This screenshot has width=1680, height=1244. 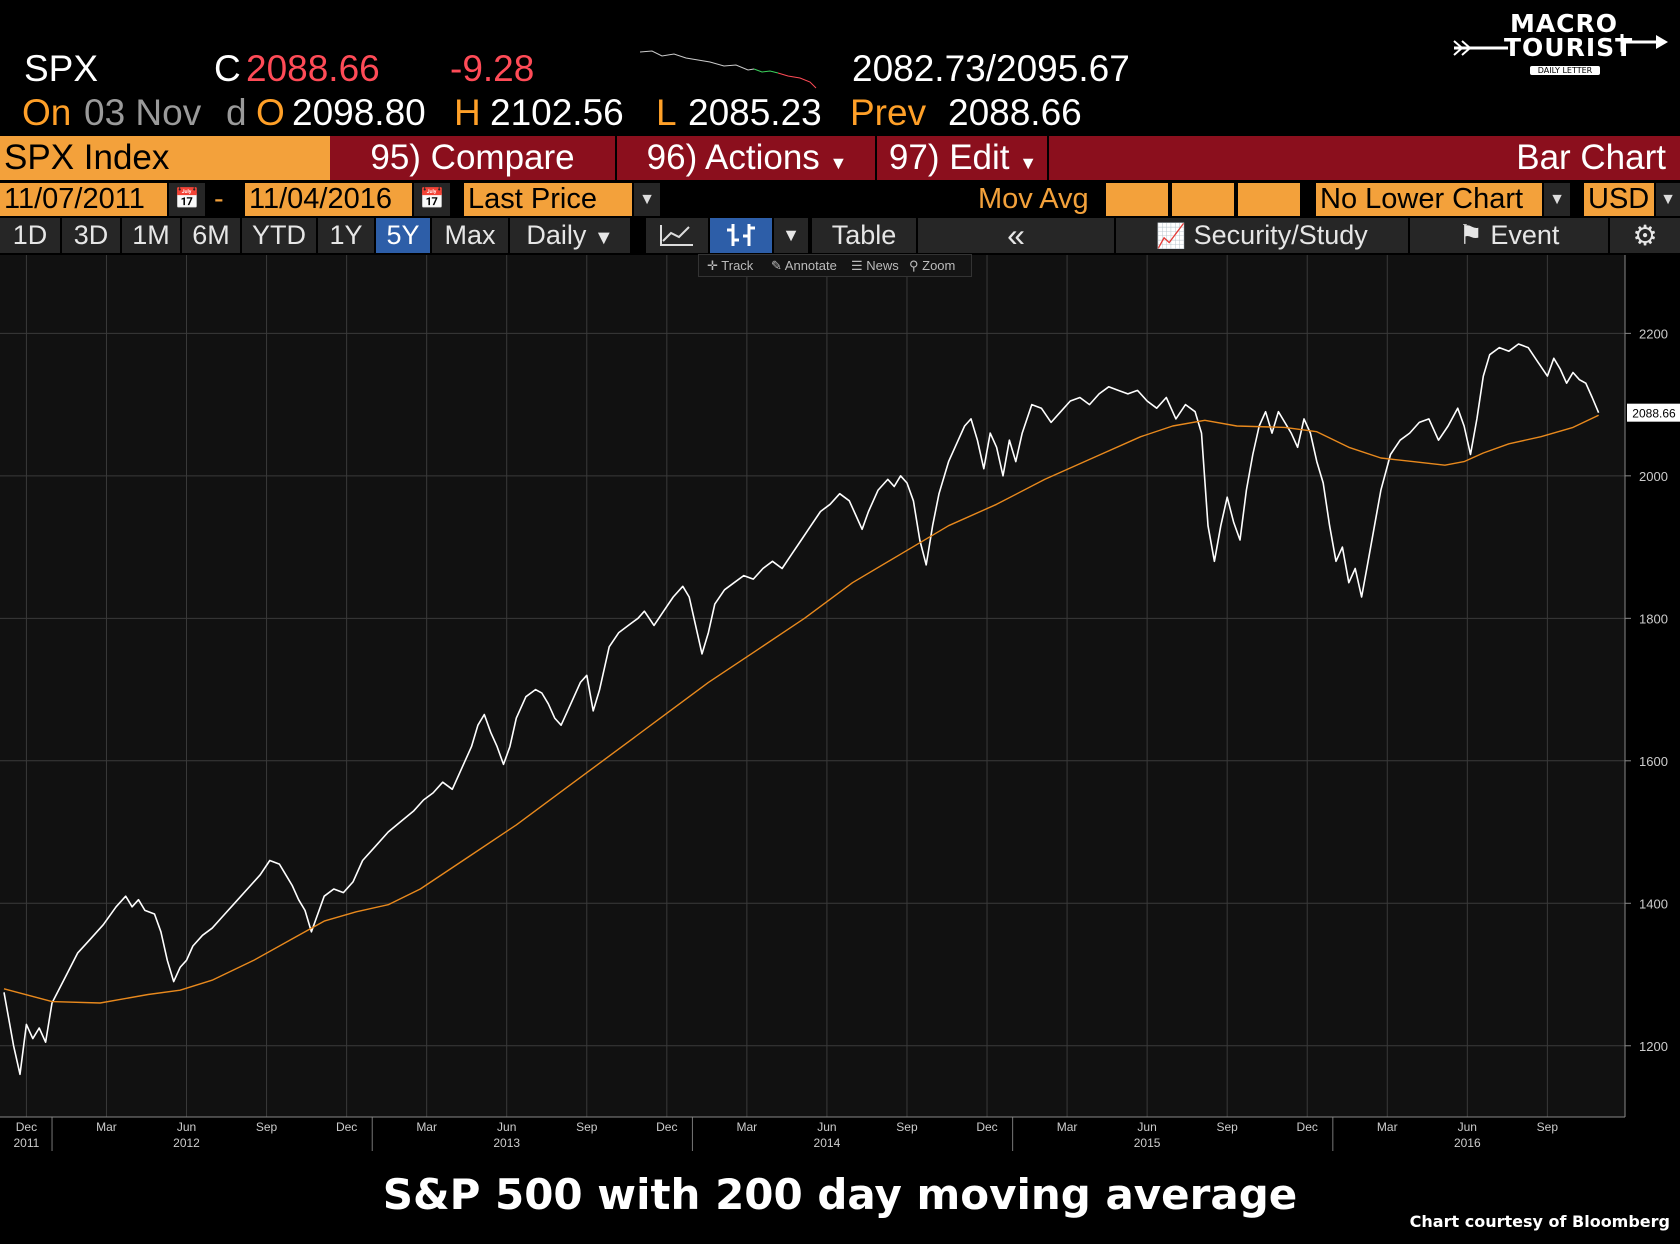 I want to click on ticker: SPX, so click(x=61, y=68).